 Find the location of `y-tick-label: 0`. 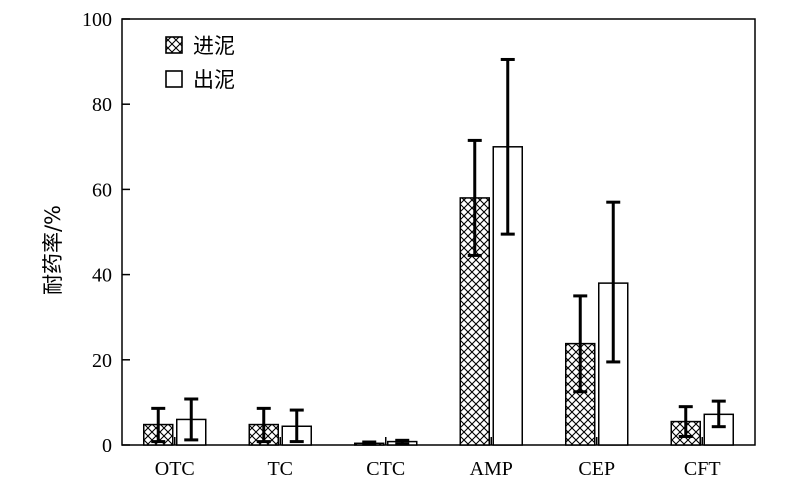

y-tick-label: 0 is located at coordinates (107, 446).